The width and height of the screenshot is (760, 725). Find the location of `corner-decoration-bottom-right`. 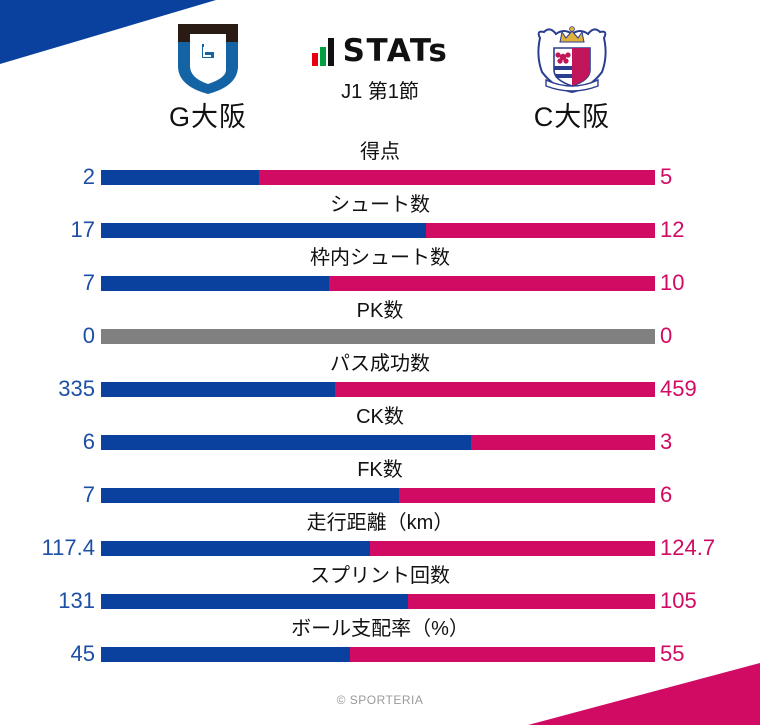

corner-decoration-bottom-right is located at coordinates (644, 694).